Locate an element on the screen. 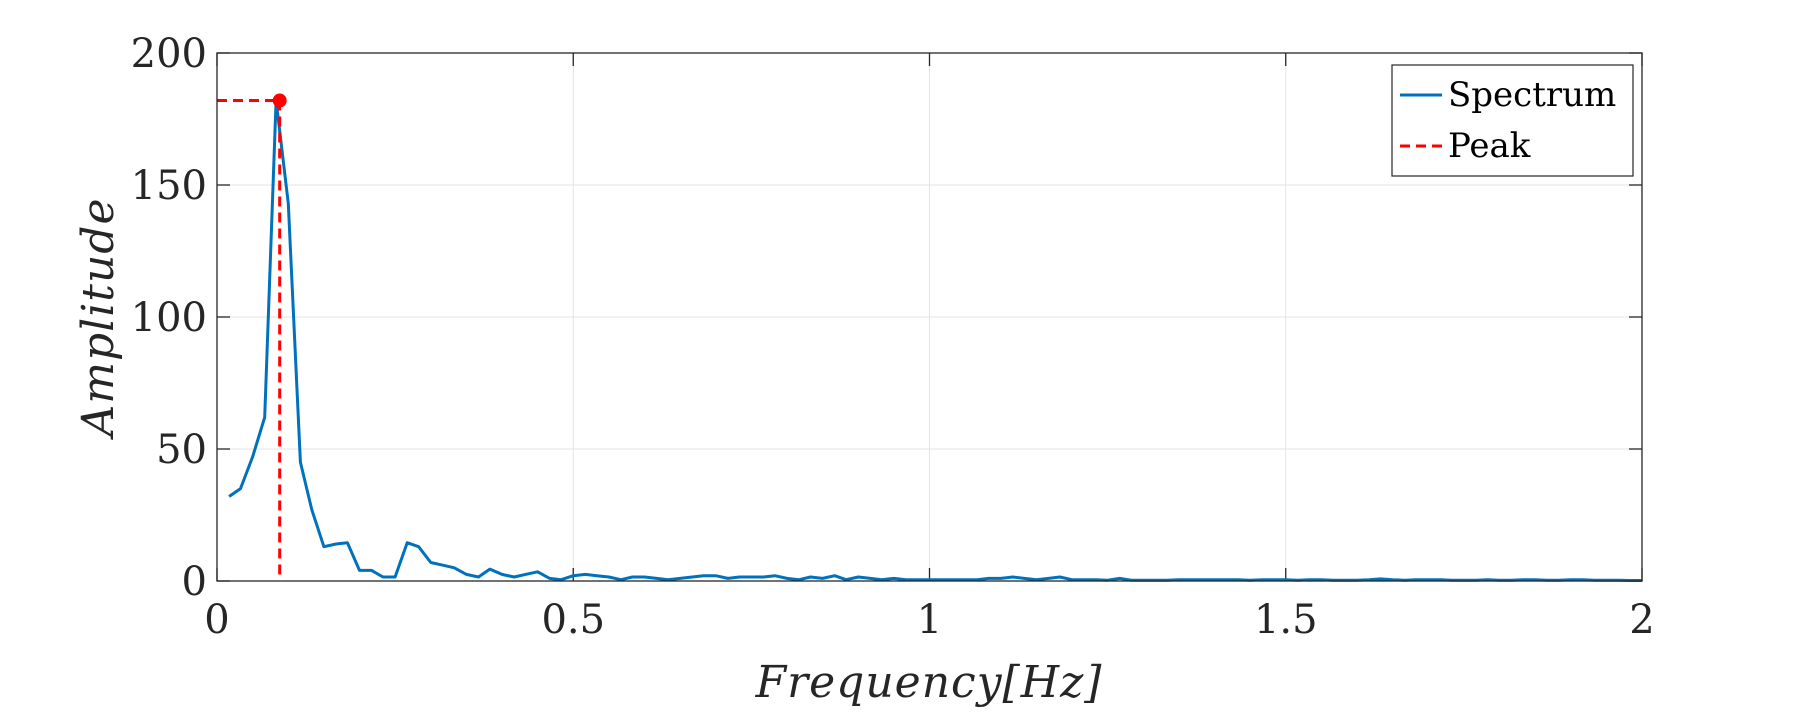 This screenshot has width=1793, height=715. x-tick-labels: 0 0.5 1 1.5 2 is located at coordinates (929, 620).